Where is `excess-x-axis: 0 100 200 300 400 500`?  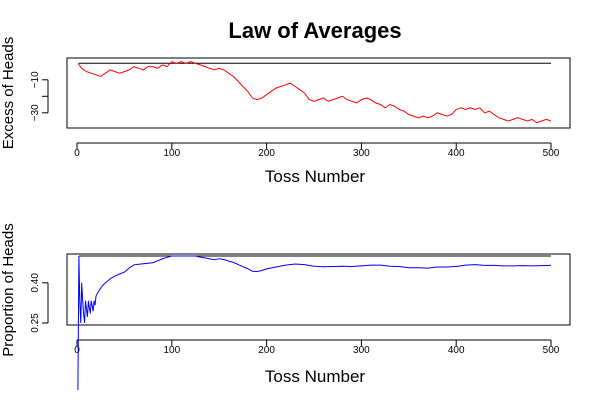
excess-x-axis: 0 100 200 300 400 500 is located at coordinates (317, 150).